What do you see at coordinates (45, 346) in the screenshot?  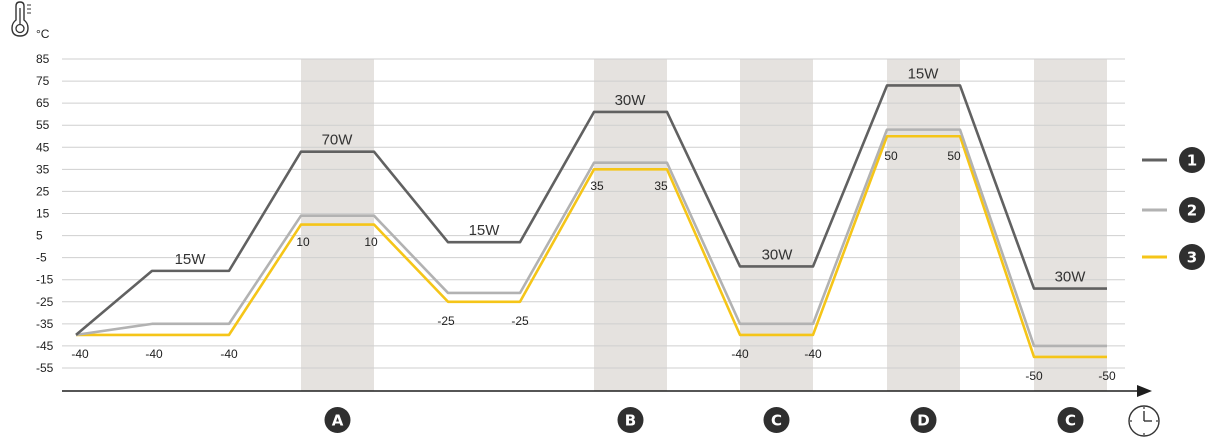 I see `y-tick-label: -45` at bounding box center [45, 346].